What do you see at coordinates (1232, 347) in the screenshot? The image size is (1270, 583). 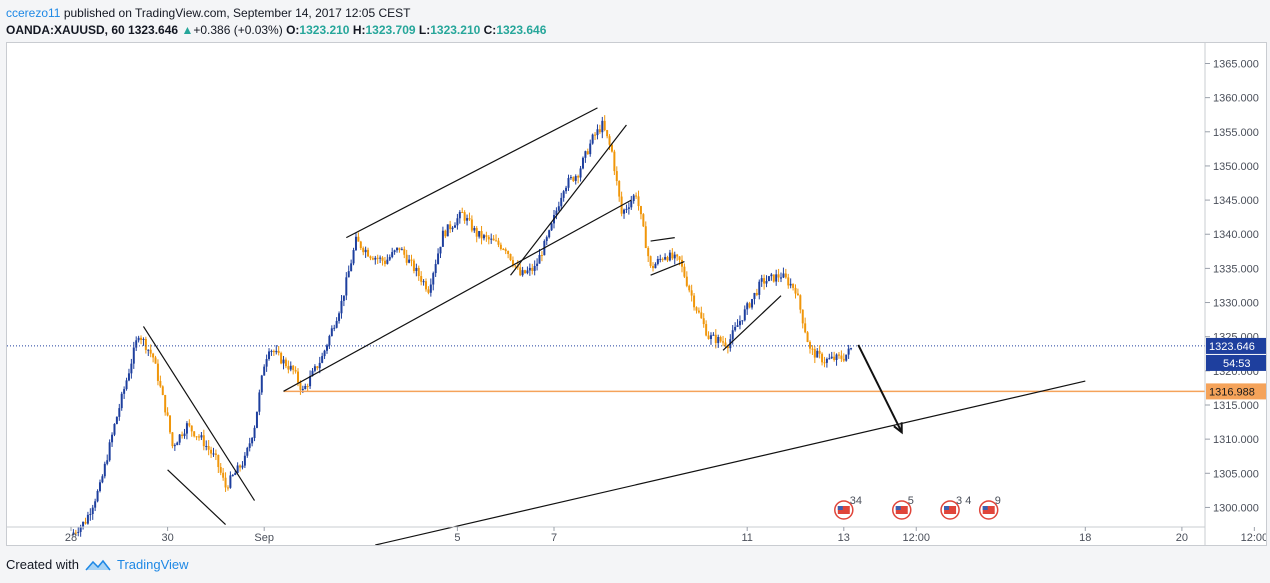 I see `last-price-label: 1323.646` at bounding box center [1232, 347].